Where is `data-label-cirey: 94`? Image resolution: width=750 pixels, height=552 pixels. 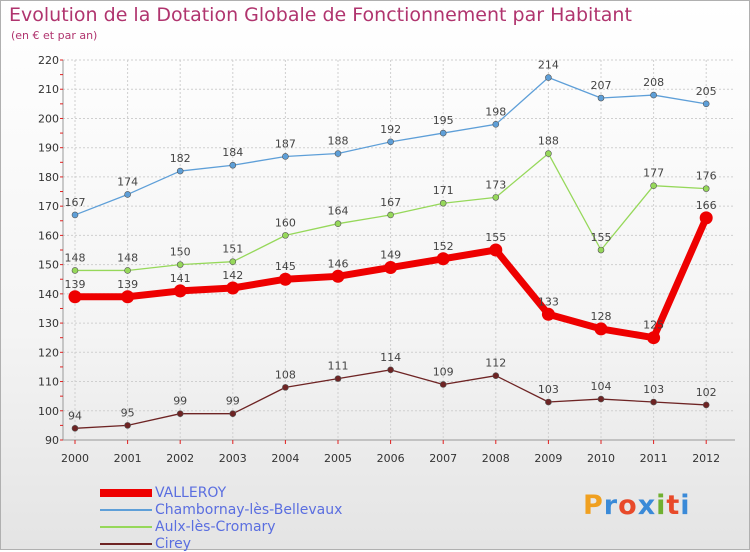 data-label-cirey: 94 is located at coordinates (75, 415).